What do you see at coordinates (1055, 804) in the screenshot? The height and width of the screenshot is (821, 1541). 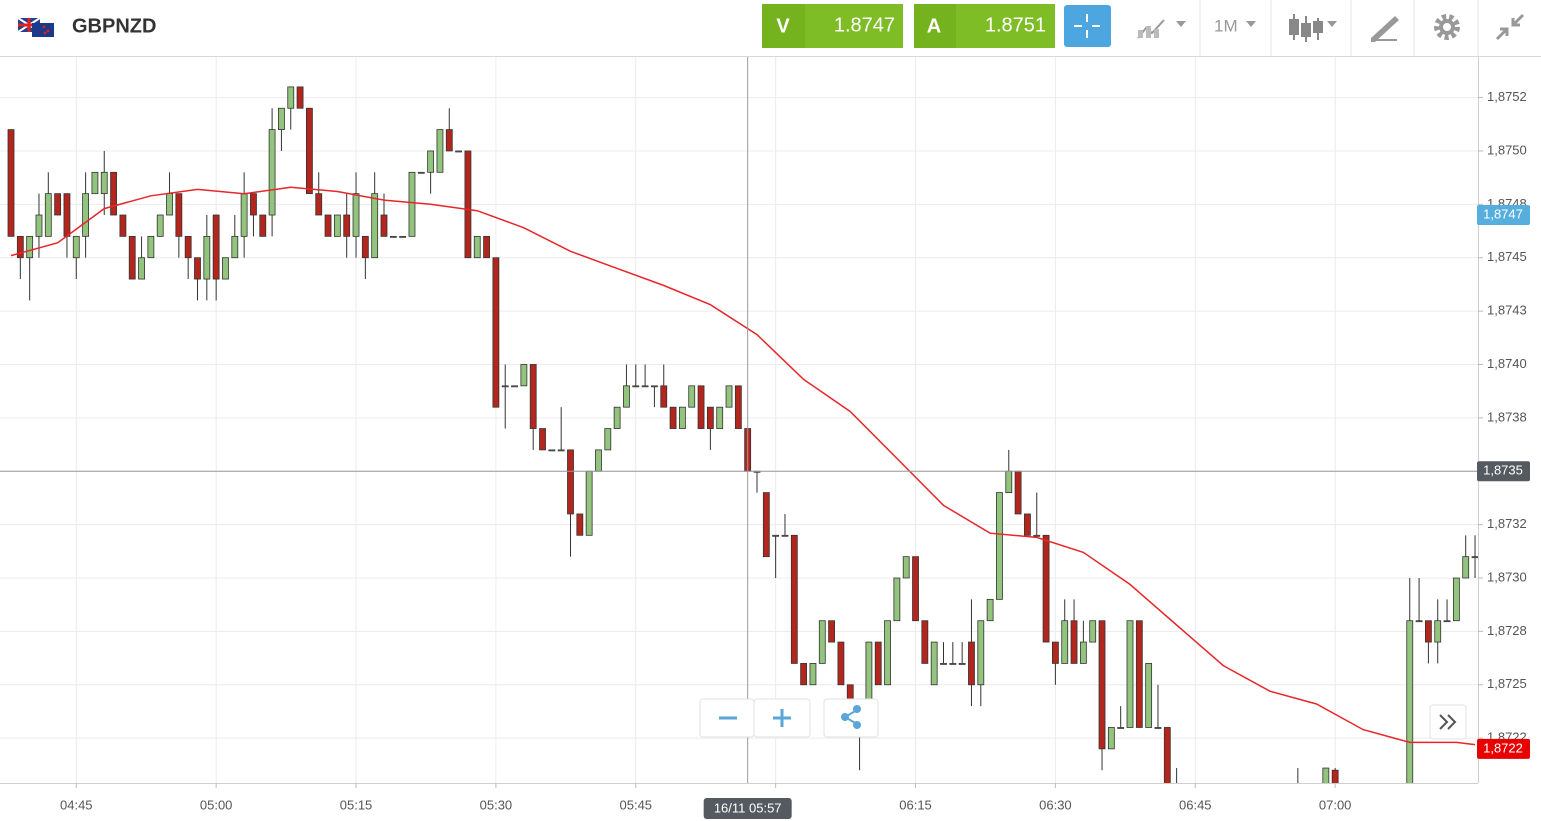 I see `x-tick-label: 06:30` at bounding box center [1055, 804].